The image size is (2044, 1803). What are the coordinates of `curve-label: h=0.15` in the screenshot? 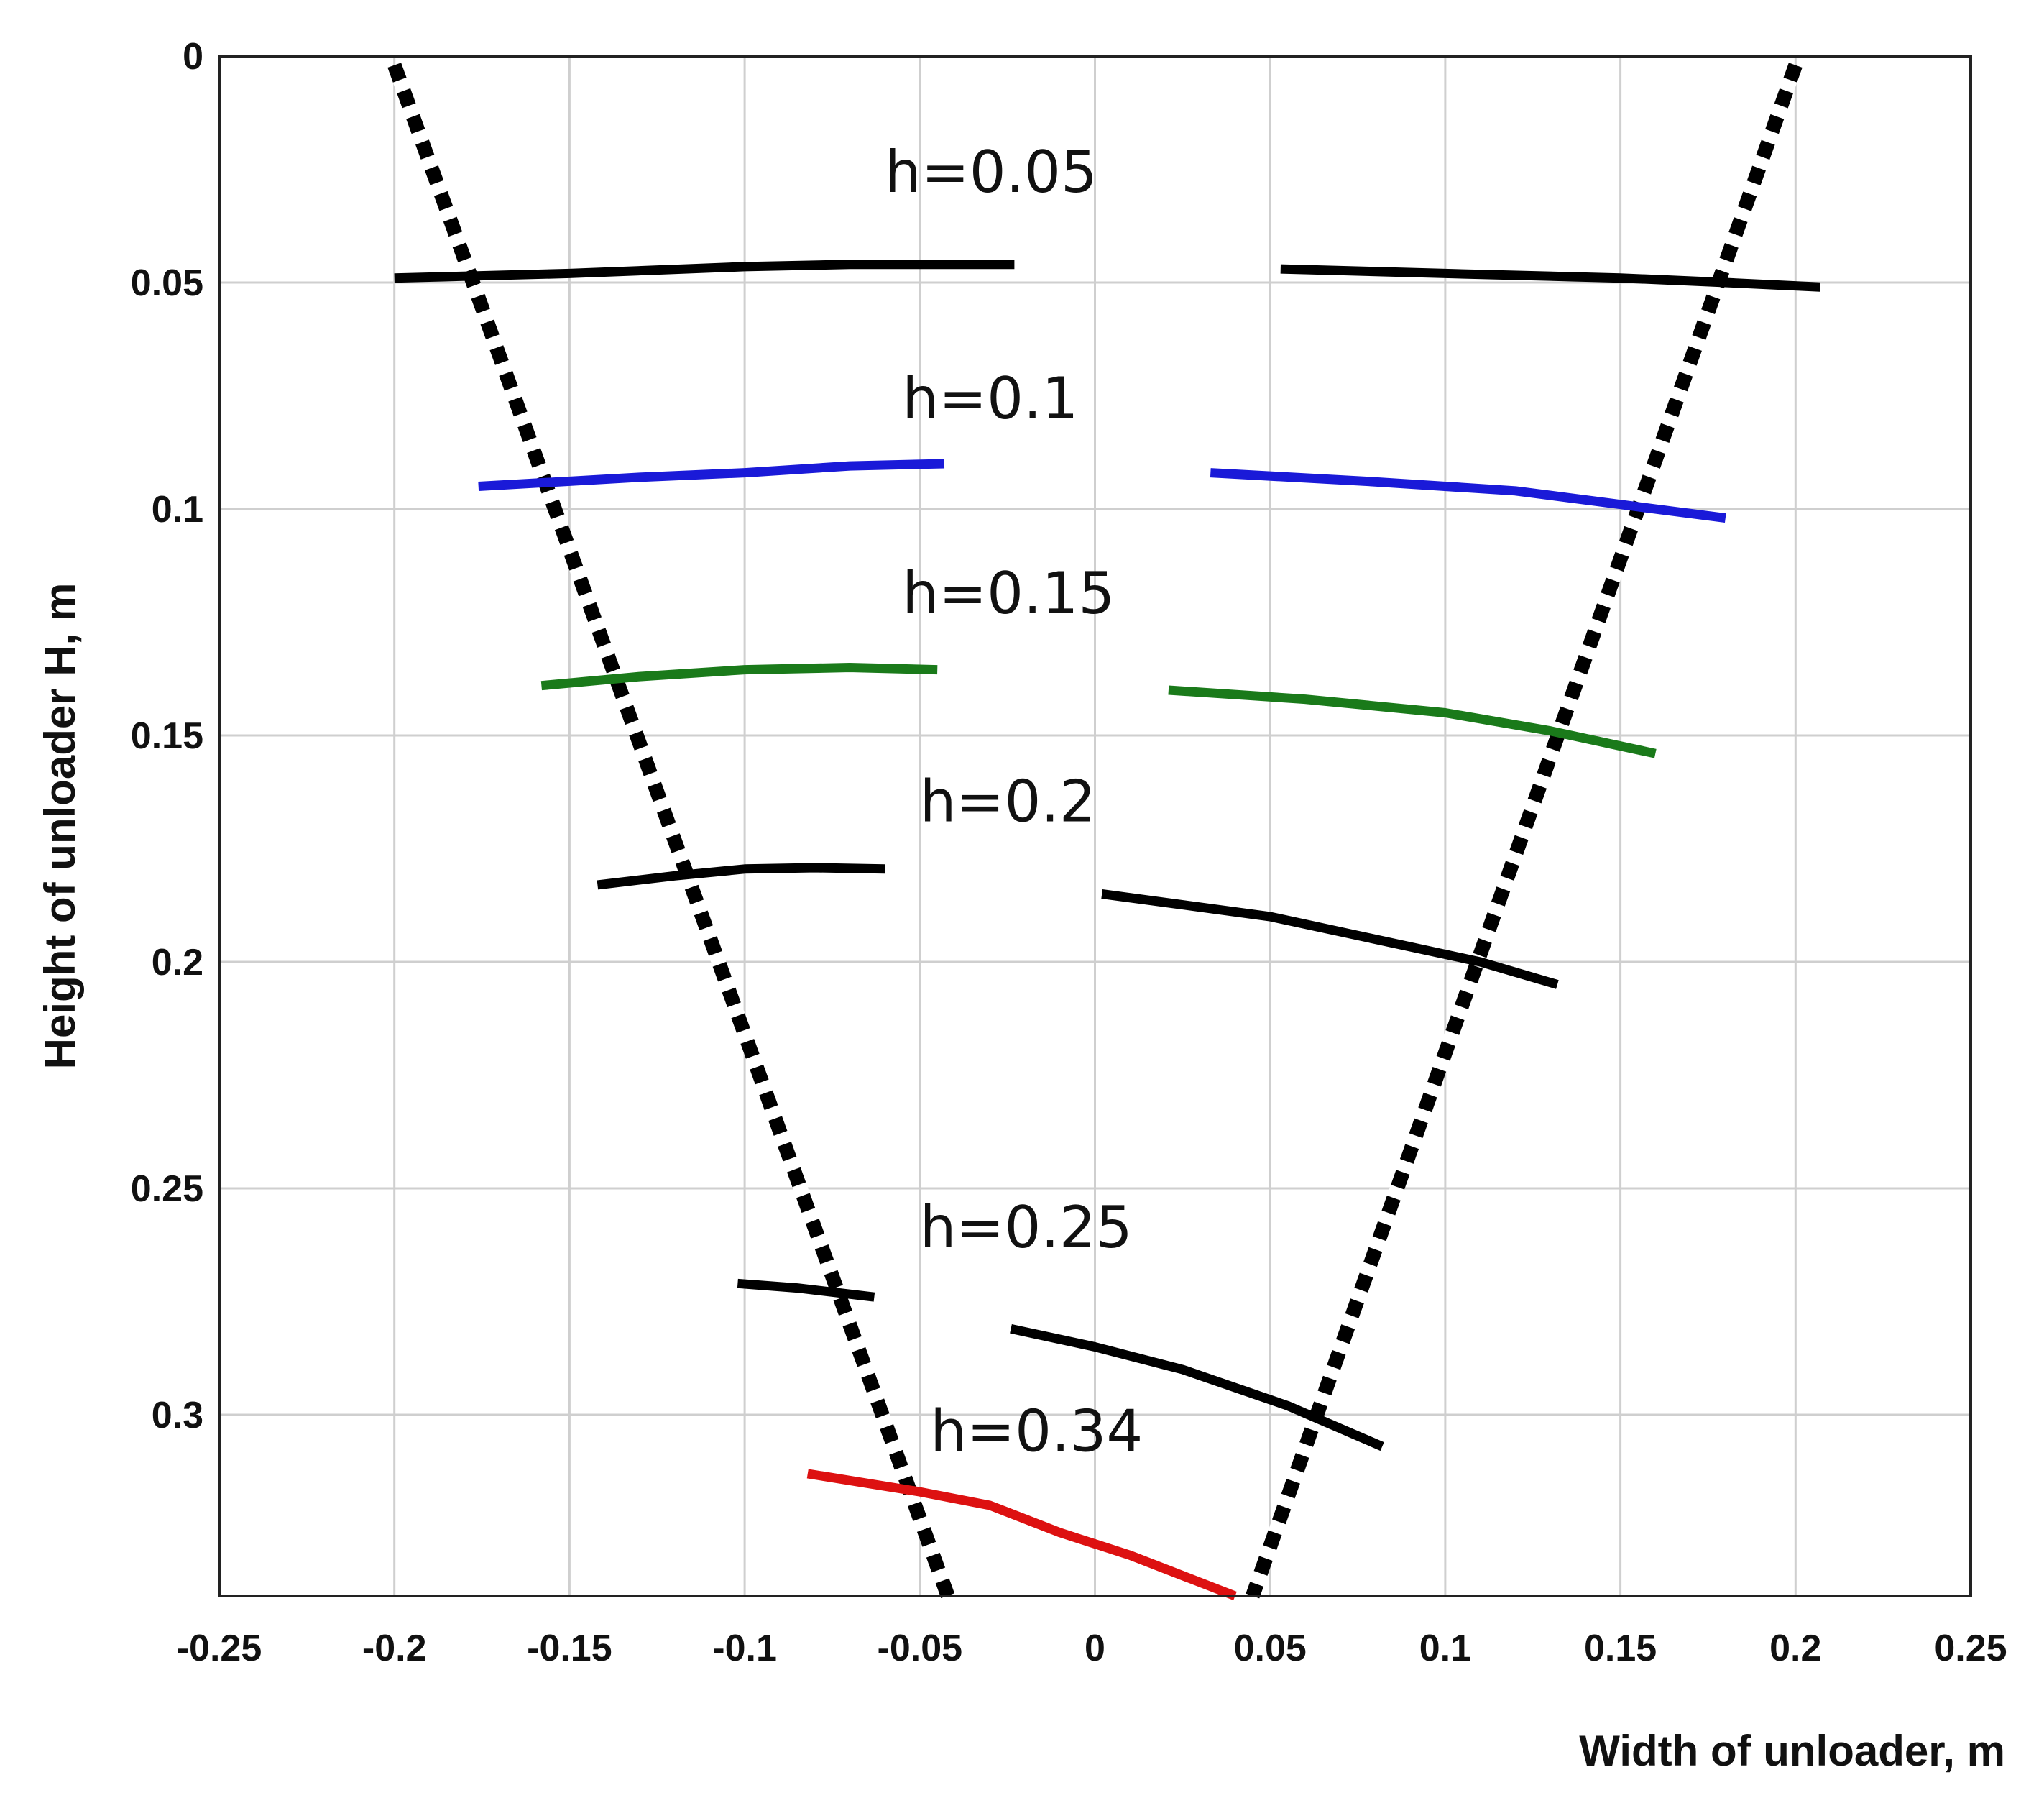 It's located at (1008, 594).